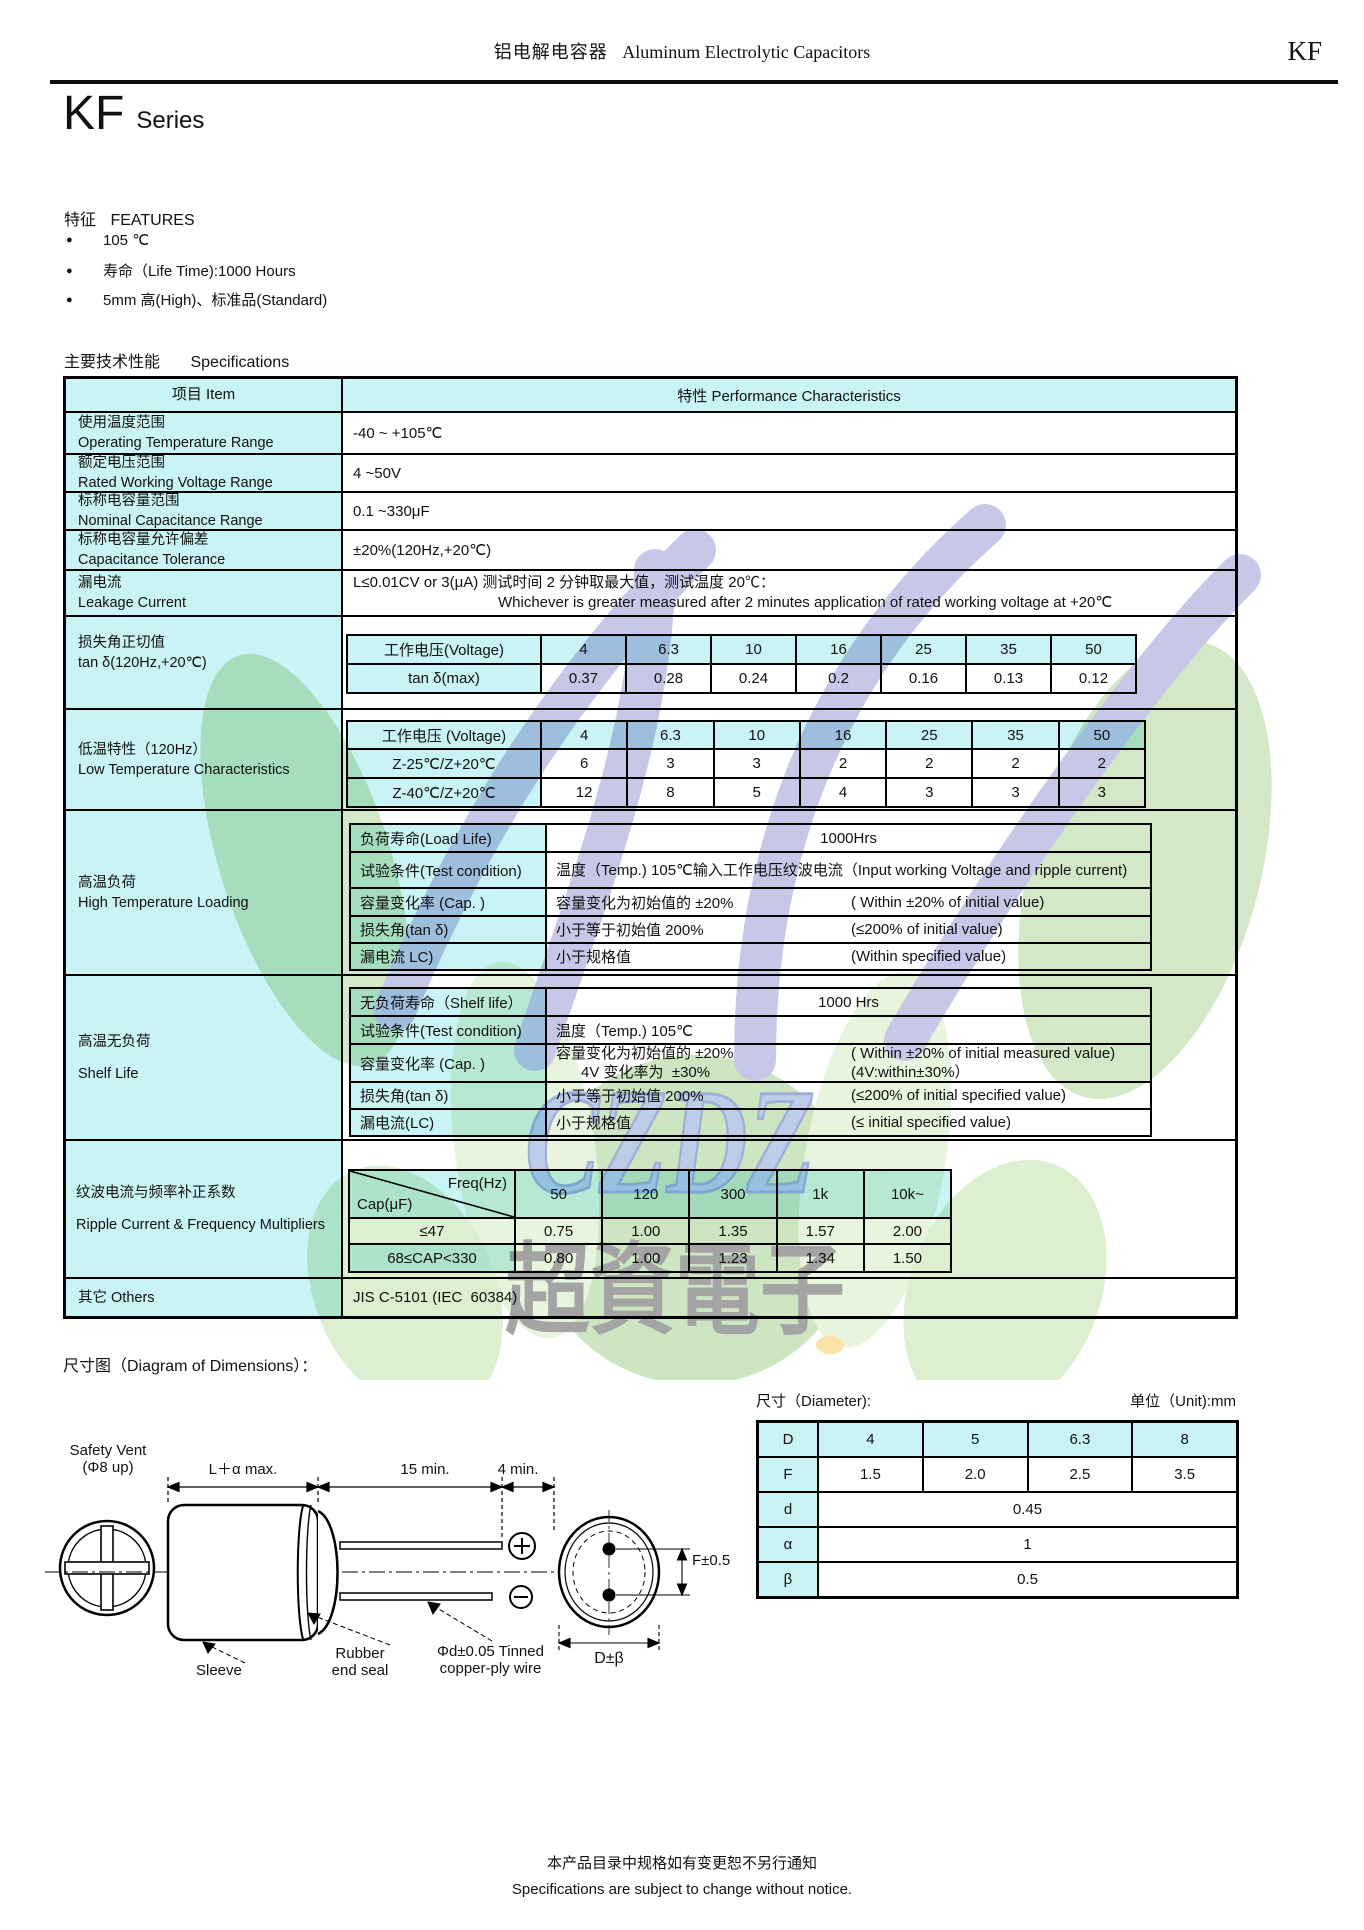 Image resolution: width=1364 pixels, height=1930 pixels. Describe the element at coordinates (609, 1639) in the screenshot. I see `d-dimension` at that location.